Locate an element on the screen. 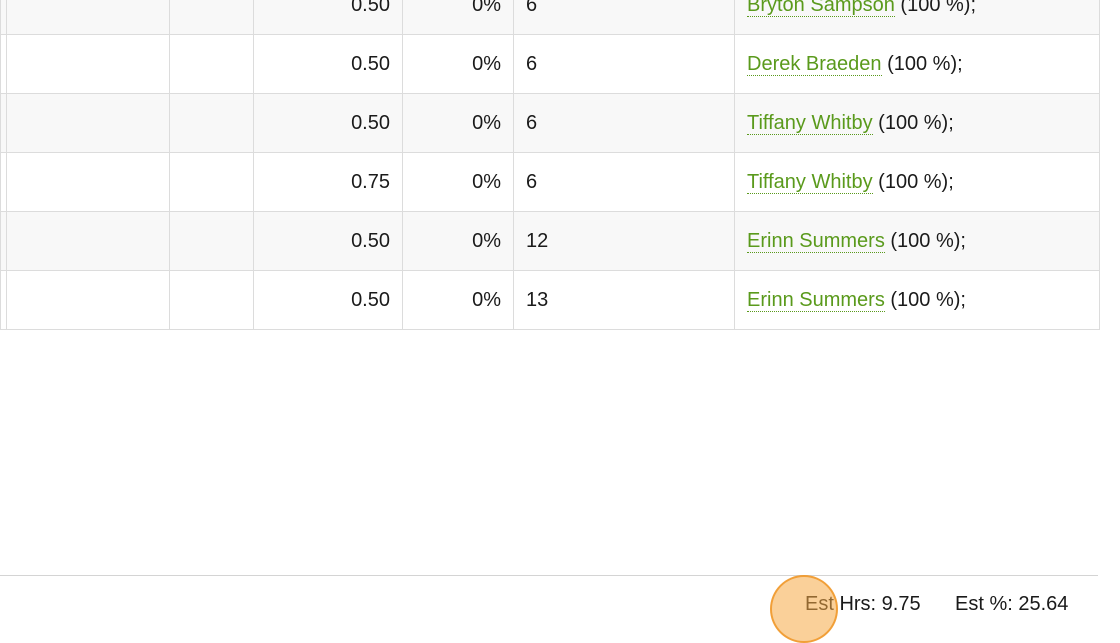  table-row: 0.50 0% 6 Tiffany Whitby (100 %); is located at coordinates (550, 123).